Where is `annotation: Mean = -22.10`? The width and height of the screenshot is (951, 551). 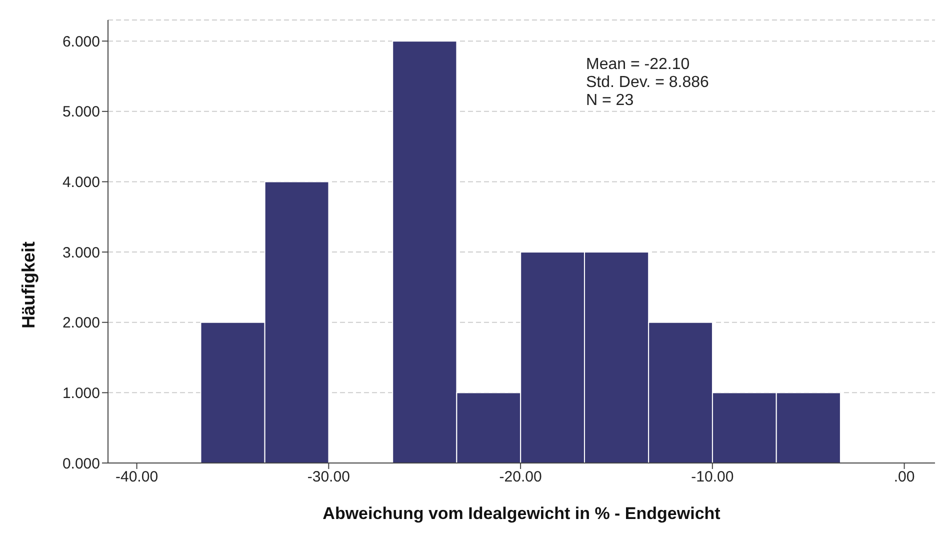
annotation: Mean = -22.10 is located at coordinates (638, 65).